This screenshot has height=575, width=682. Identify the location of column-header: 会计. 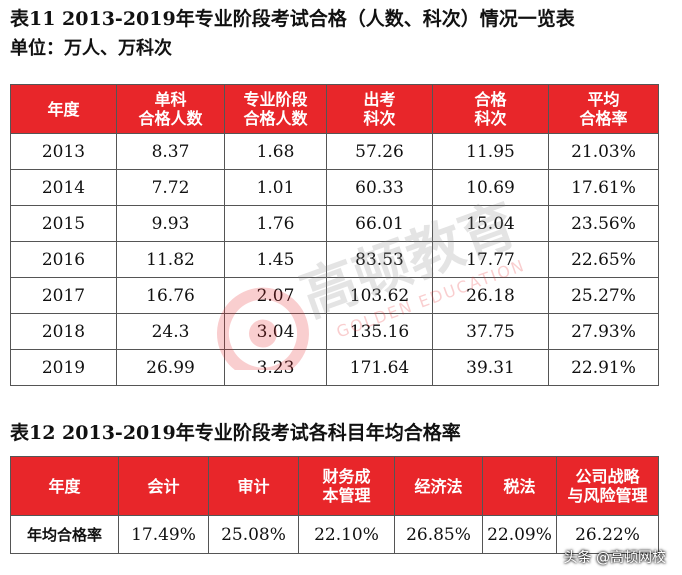
(163, 486).